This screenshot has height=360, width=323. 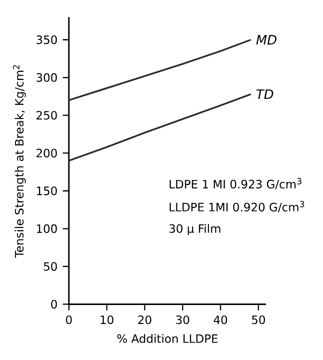 What do you see at coordinates (47, 39) in the screenshot?
I see `y-tick-label: 350` at bounding box center [47, 39].